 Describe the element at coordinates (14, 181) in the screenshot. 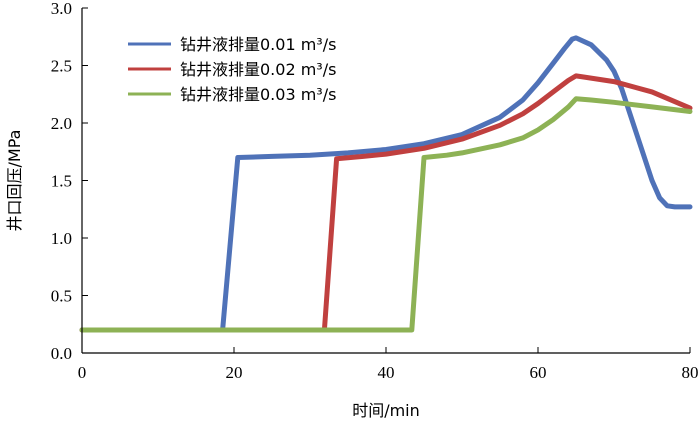

I see `y-axis-title: 井口回压/MPa` at that location.